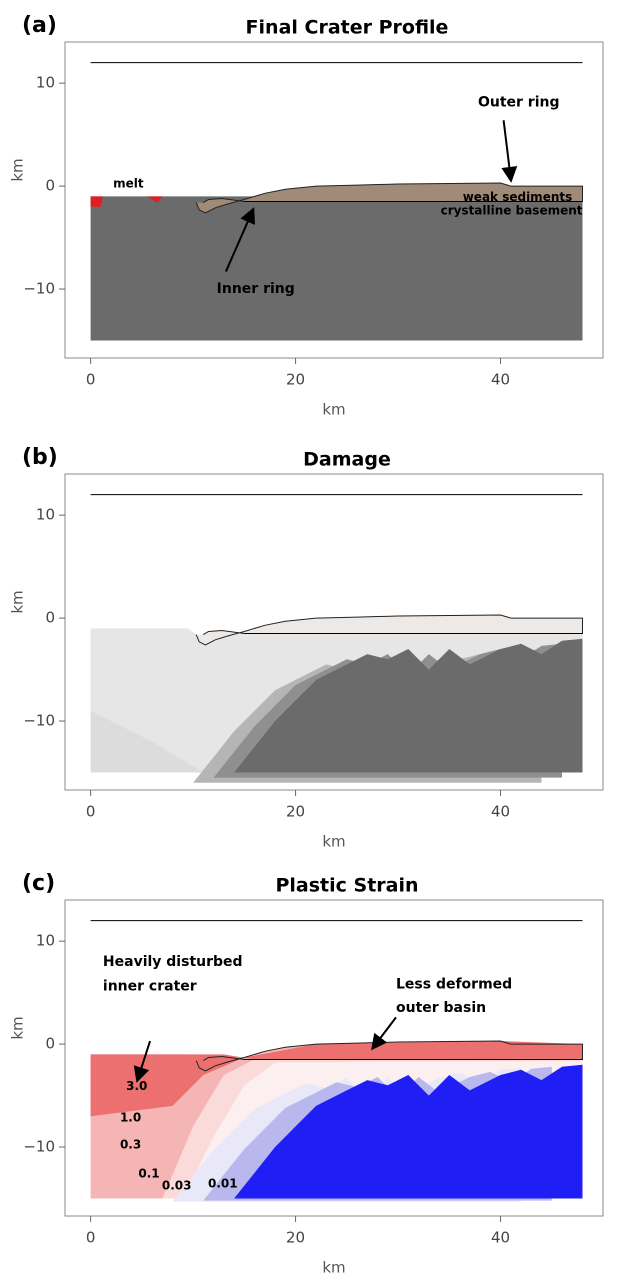 The height and width of the screenshot is (1278, 621). What do you see at coordinates (177, 1186) in the screenshot?
I see `annotation: 0.03` at bounding box center [177, 1186].